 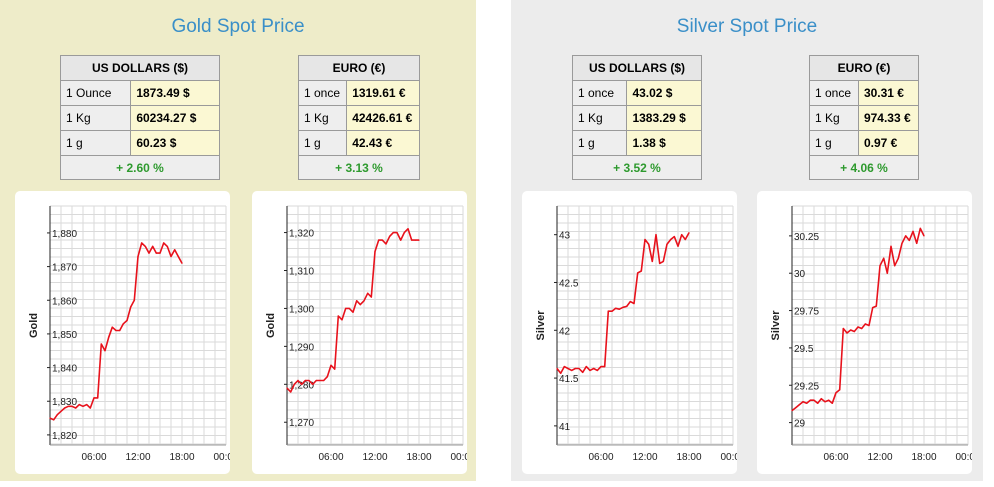 I want to click on table-row: 1 Kg 974.33 €, so click(x=864, y=118).